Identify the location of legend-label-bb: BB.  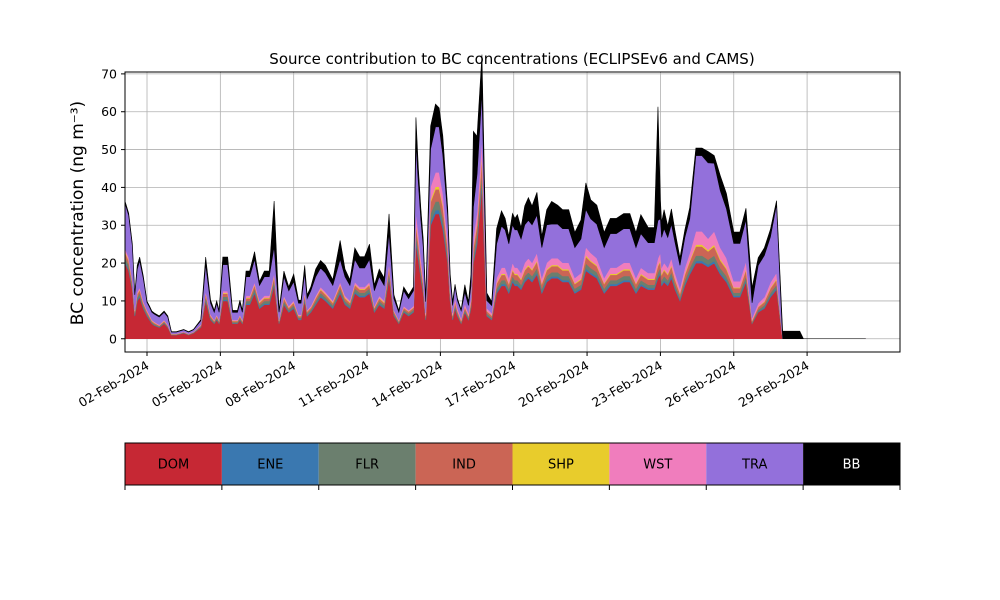
(852, 465).